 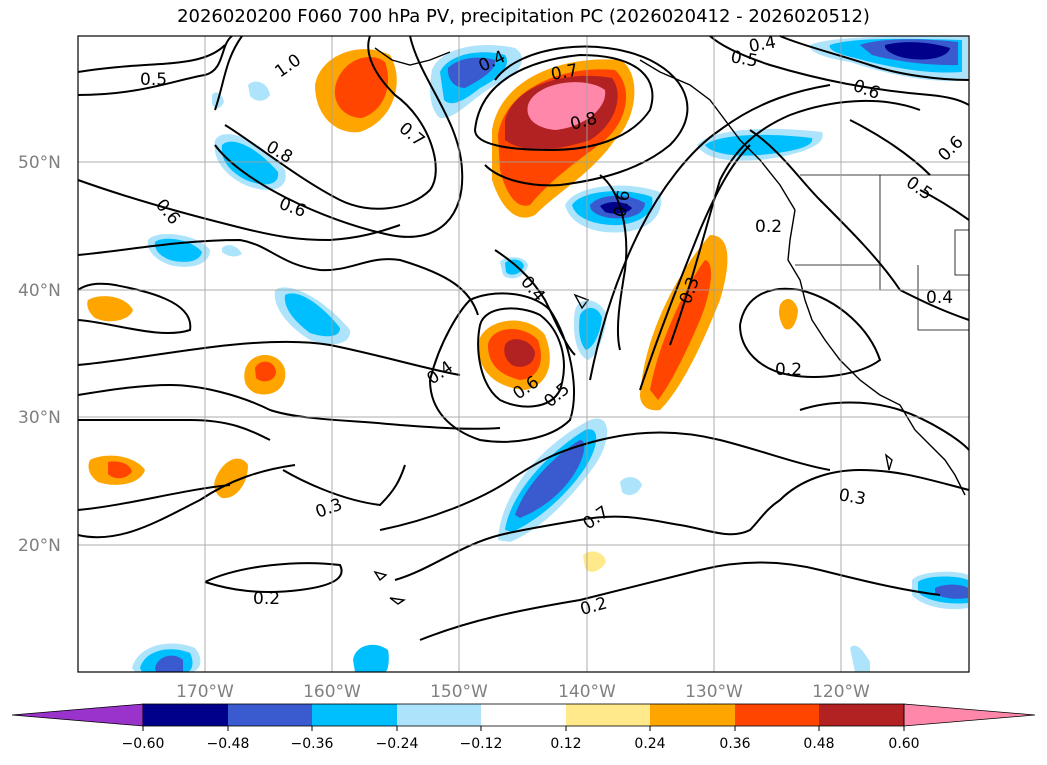 What do you see at coordinates (649, 744) in the screenshot?
I see `colorbar-tick-label: 0.24` at bounding box center [649, 744].